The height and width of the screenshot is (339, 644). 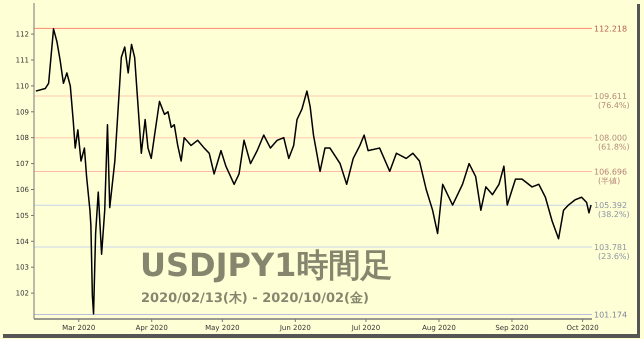 I want to click on ref-line-label: 106.696 (半値), so click(x=611, y=176).